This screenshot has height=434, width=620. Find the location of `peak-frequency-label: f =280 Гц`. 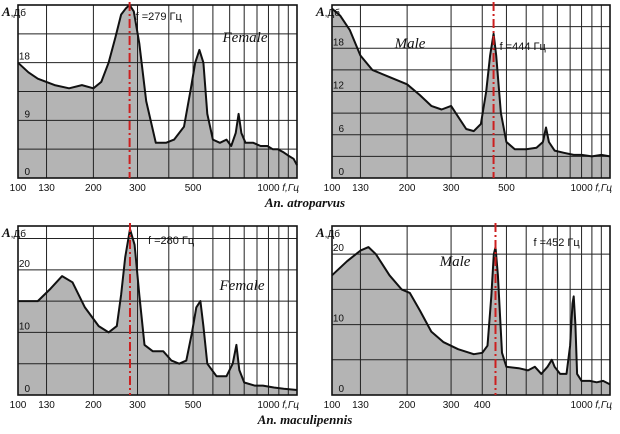

peak-frequency-label: f =280 Гц is located at coordinates (171, 241).